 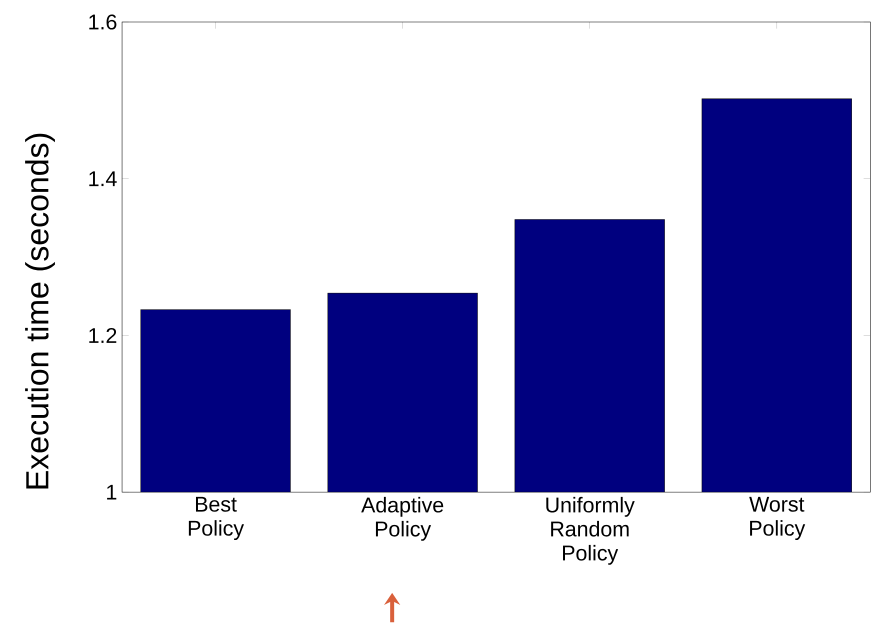 I want to click on y-tick-label: 1.4, so click(x=103, y=178).